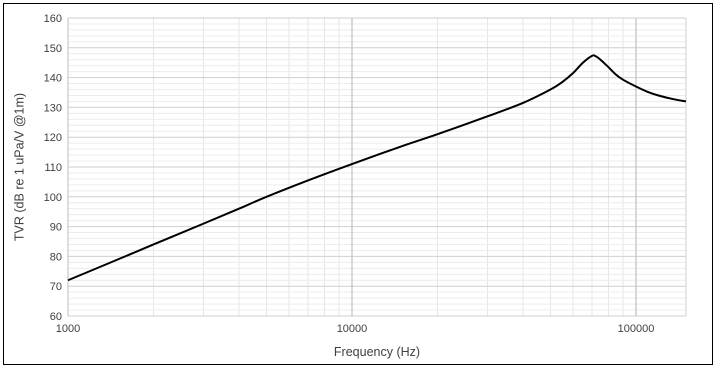  Describe the element at coordinates (56, 317) in the screenshot. I see `y-tick-label: 60` at that location.